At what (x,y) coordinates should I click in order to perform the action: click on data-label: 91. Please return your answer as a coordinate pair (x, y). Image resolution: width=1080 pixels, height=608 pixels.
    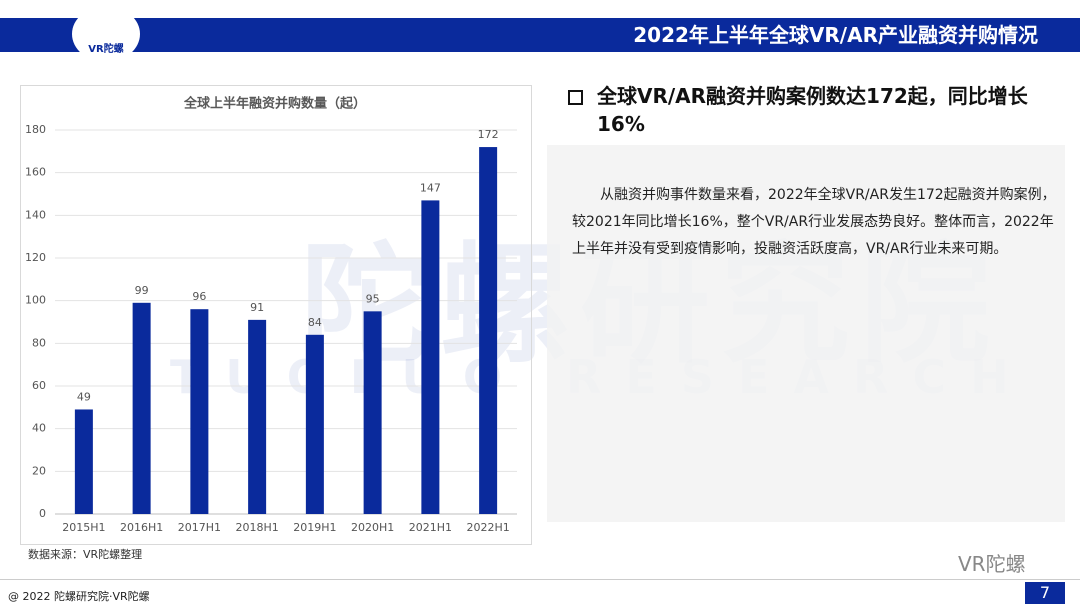
    Looking at the image, I should click on (257, 307).